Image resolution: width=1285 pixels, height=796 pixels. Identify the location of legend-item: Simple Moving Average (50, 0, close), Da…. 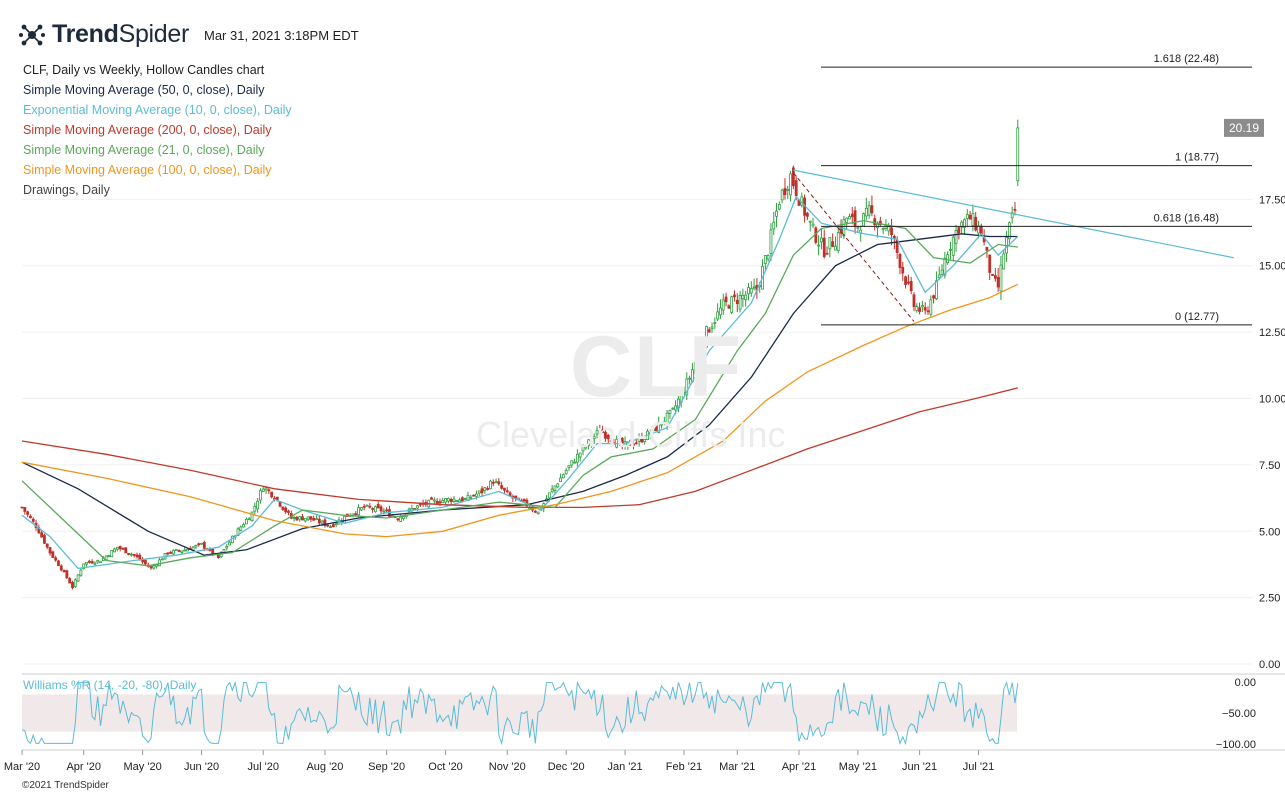
(144, 90).